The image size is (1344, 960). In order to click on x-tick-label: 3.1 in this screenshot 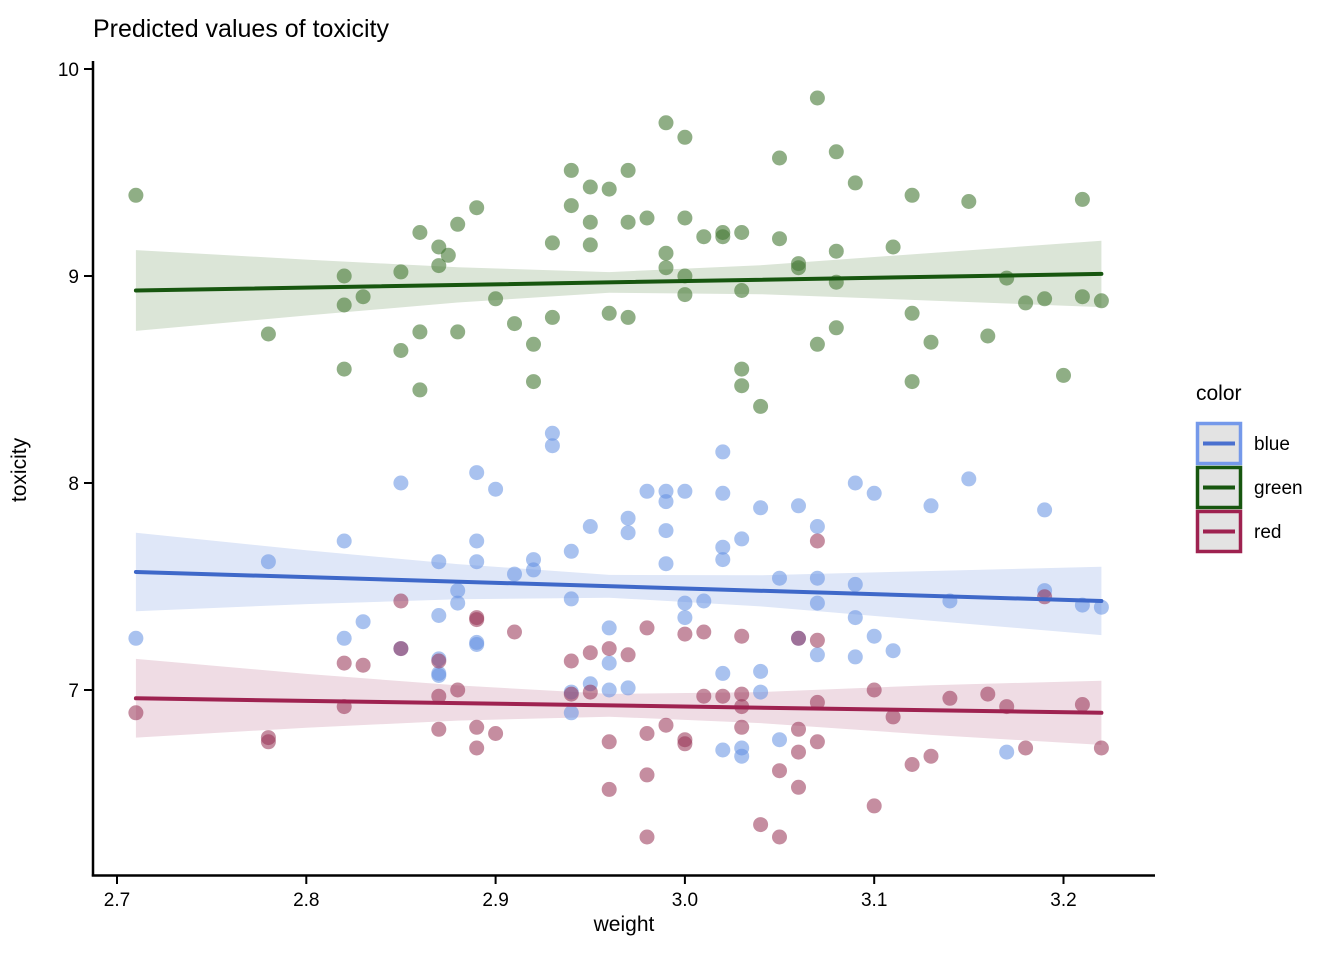, I will do `click(874, 900)`.